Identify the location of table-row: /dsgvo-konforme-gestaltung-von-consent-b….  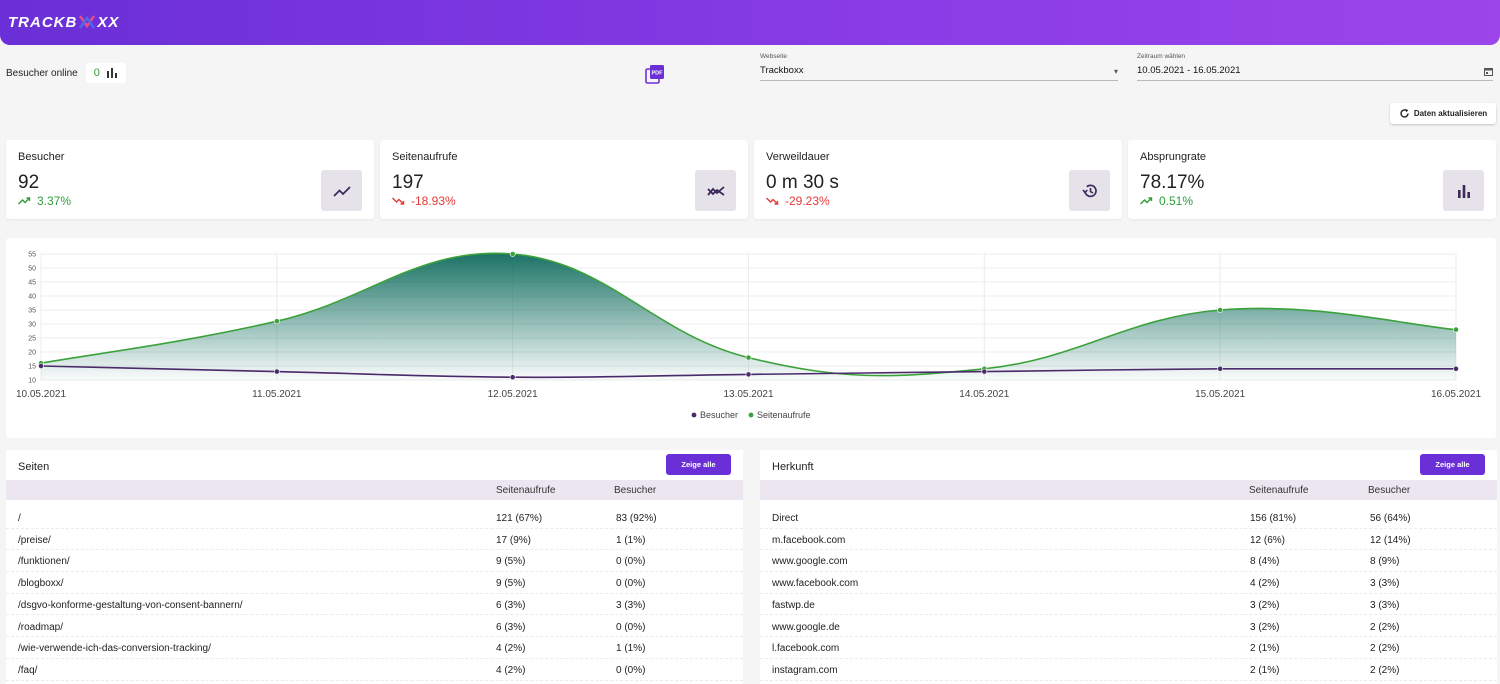
(374, 605).